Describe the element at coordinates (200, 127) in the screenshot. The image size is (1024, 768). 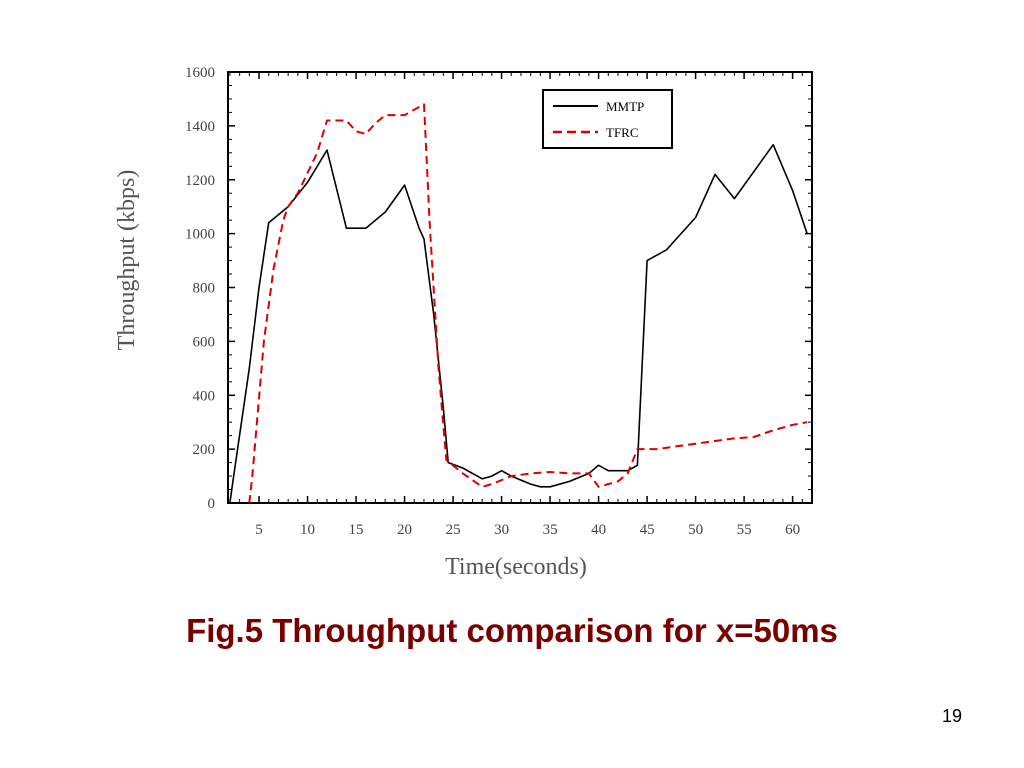
I see `y-tick-label: 1400` at that location.